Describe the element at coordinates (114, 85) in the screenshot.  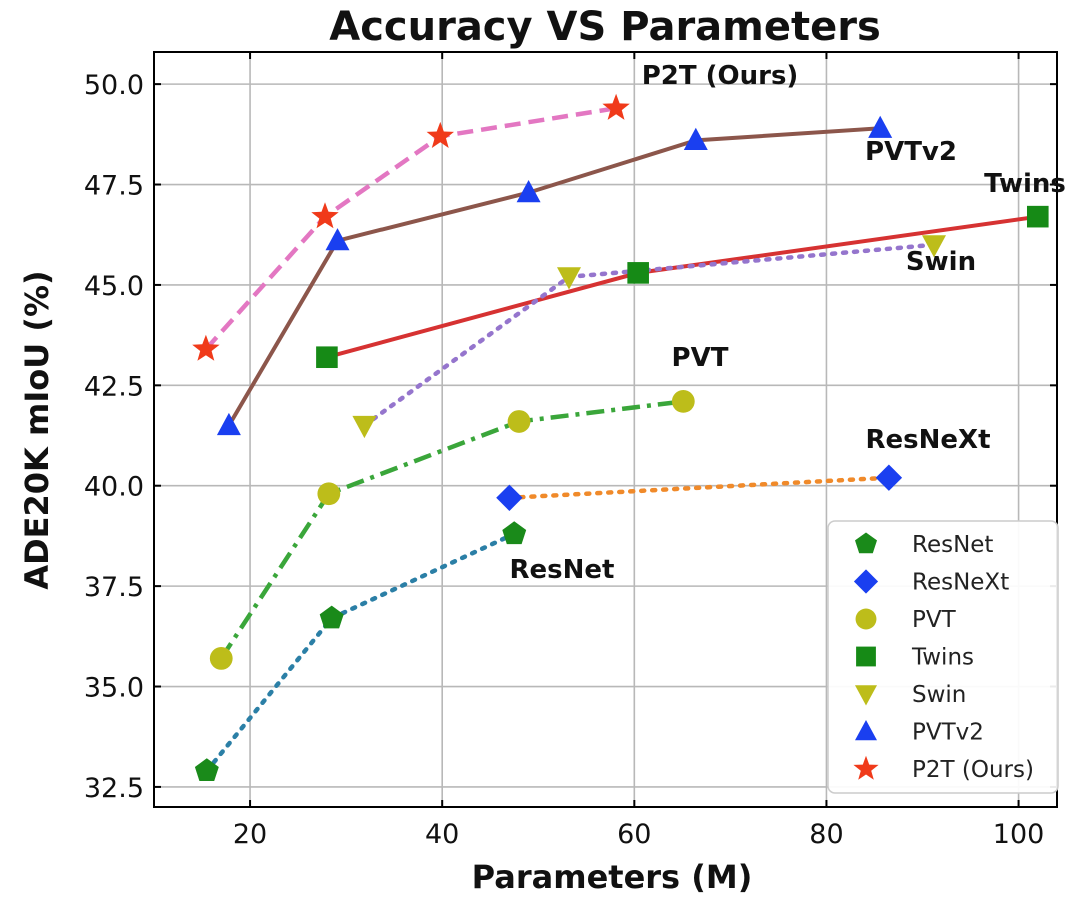
I see `y-tick-label: 50.0` at that location.